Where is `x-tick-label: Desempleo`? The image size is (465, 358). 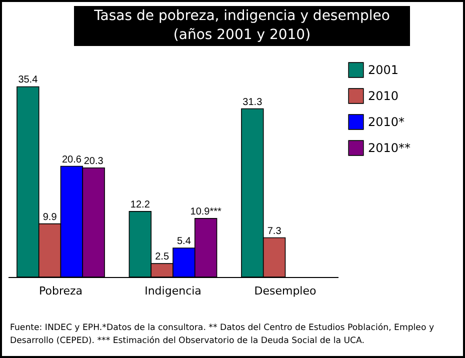
x-tick-label: Desempleo is located at coordinates (285, 291).